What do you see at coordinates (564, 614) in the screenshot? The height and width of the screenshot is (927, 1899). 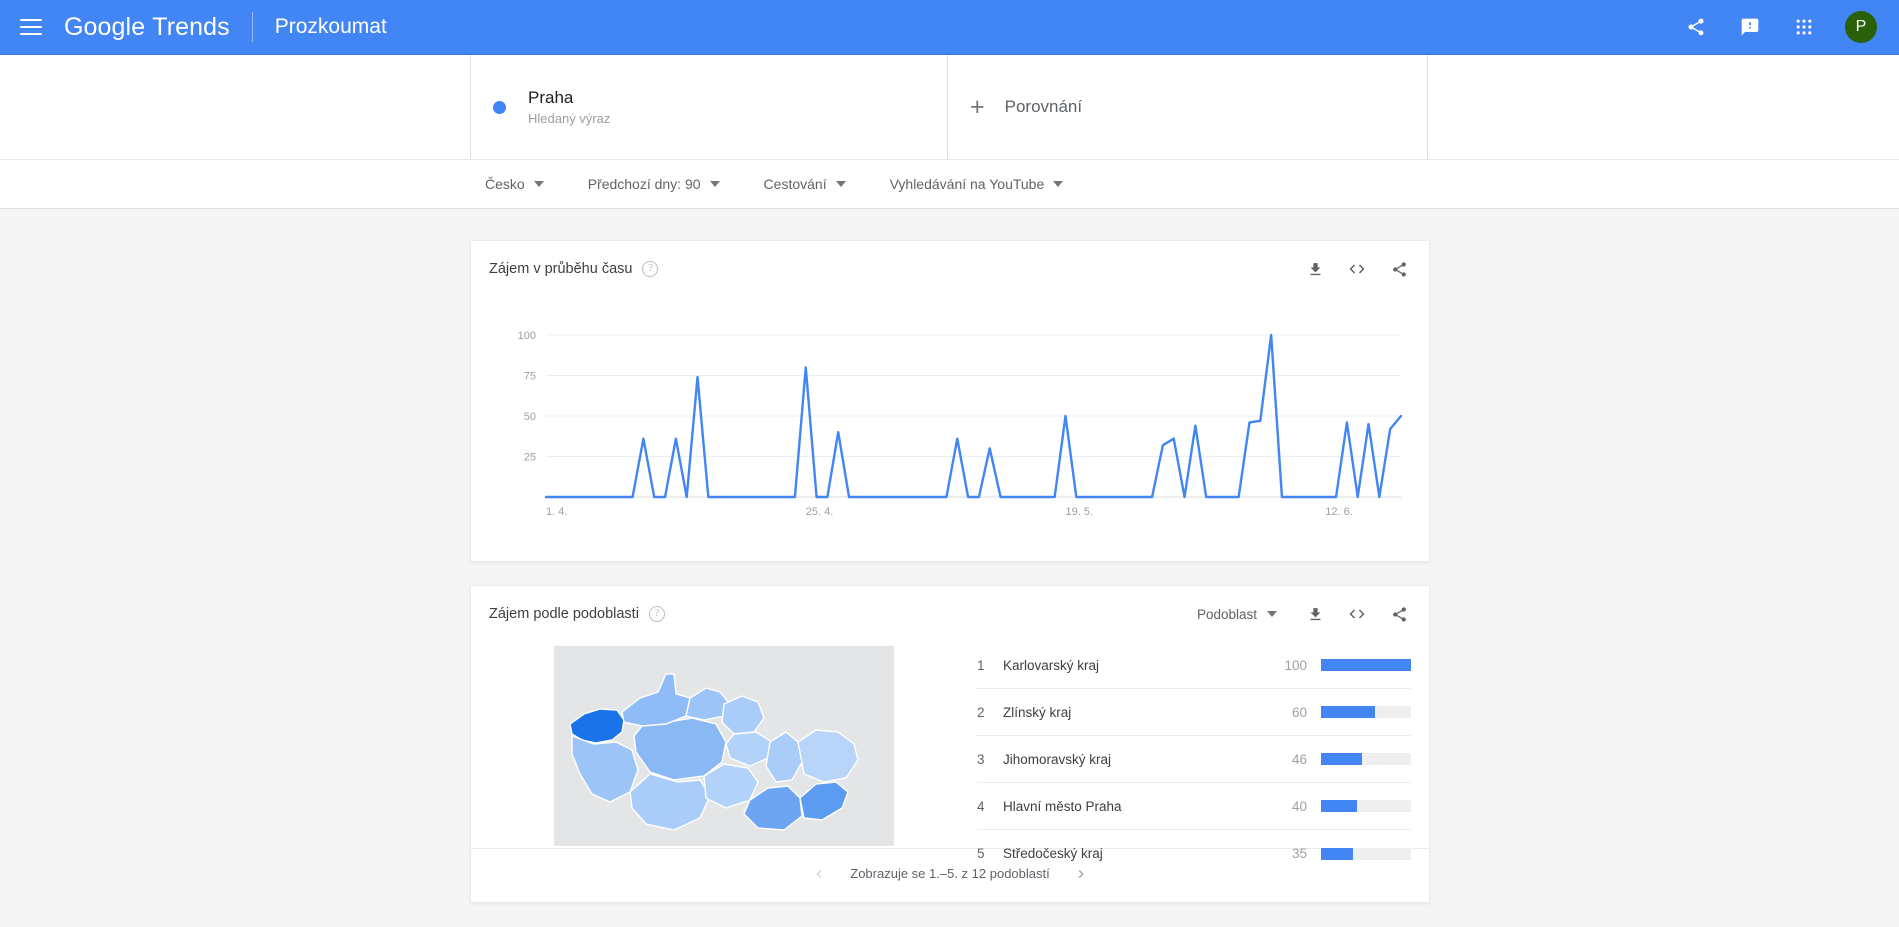 I see `interest-by-subregion-title: Zájem podle podoblasti` at bounding box center [564, 614].